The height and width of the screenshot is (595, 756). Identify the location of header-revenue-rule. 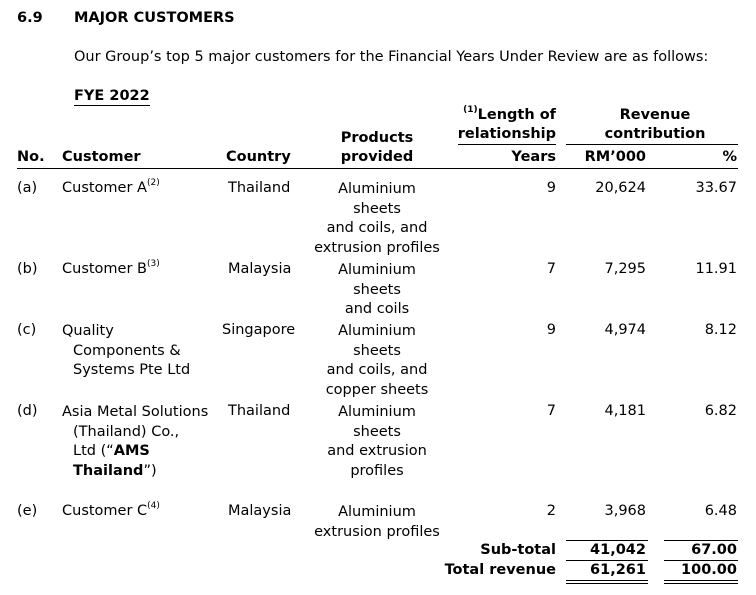
(652, 144).